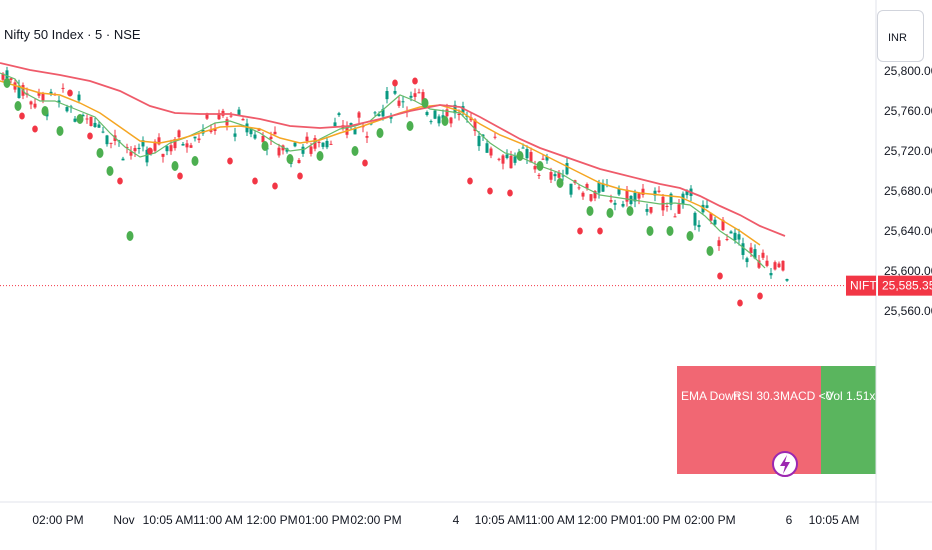 The width and height of the screenshot is (932, 550). Describe the element at coordinates (908, 231) in the screenshot. I see `y-tick-label: 25,640.00` at that location.